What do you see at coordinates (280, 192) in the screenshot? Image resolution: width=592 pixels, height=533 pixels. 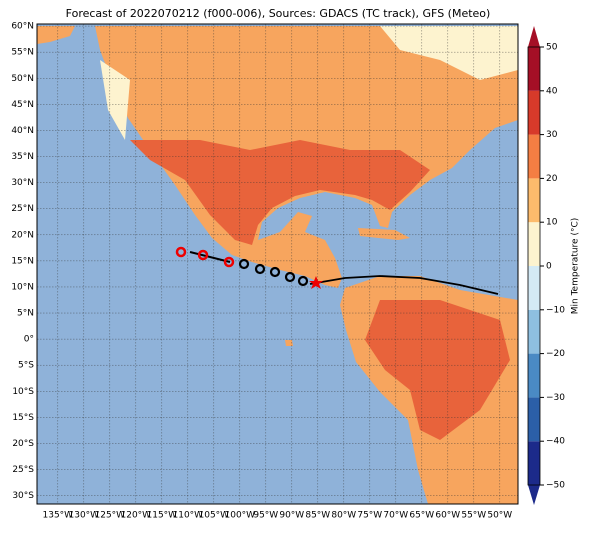 I see `land-warm` at bounding box center [280, 192].